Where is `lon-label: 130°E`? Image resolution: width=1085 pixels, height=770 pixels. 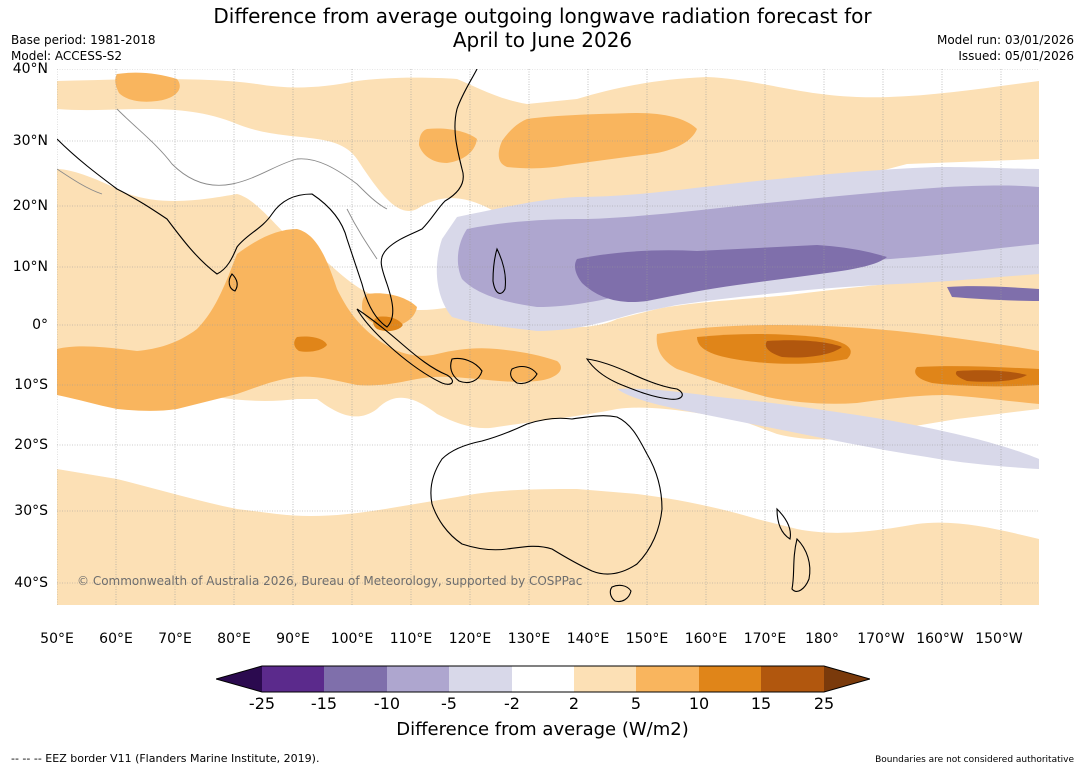
lon-label: 130°E is located at coordinates (529, 639).